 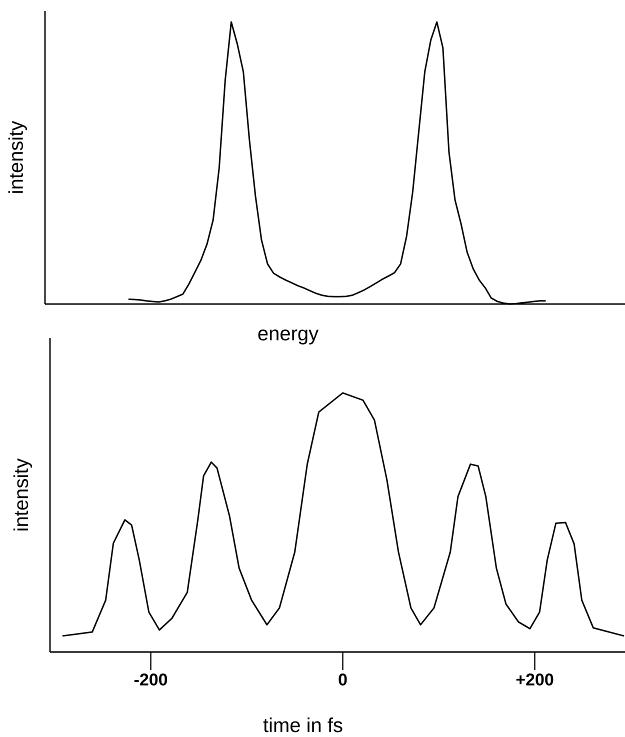 I want to click on x-tick-label: 0, so click(x=342, y=680).